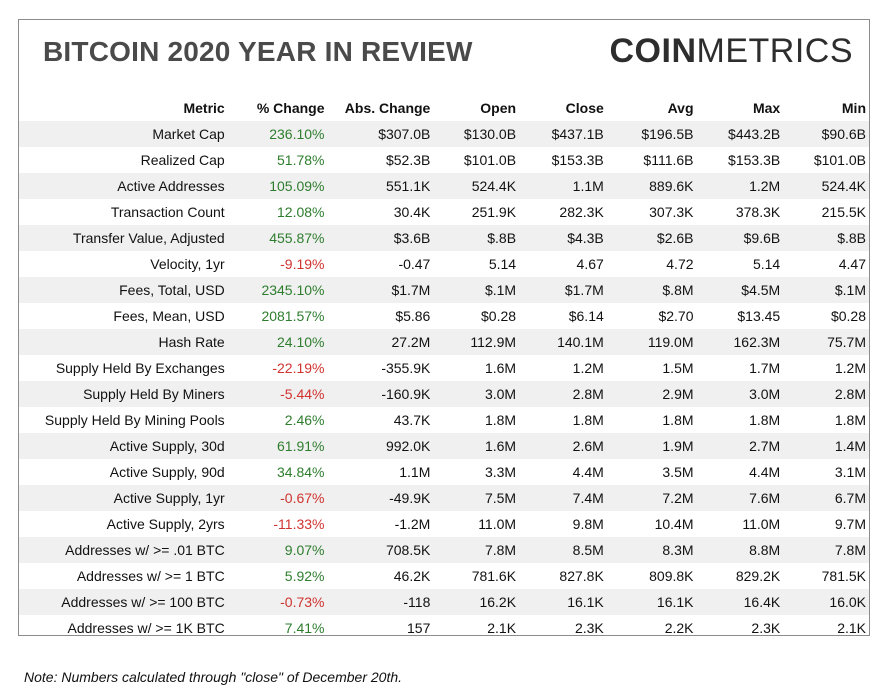 This screenshot has width=894, height=695. Describe the element at coordinates (473, 342) in the screenshot. I see `value-cell-open: 112.9M` at that location.